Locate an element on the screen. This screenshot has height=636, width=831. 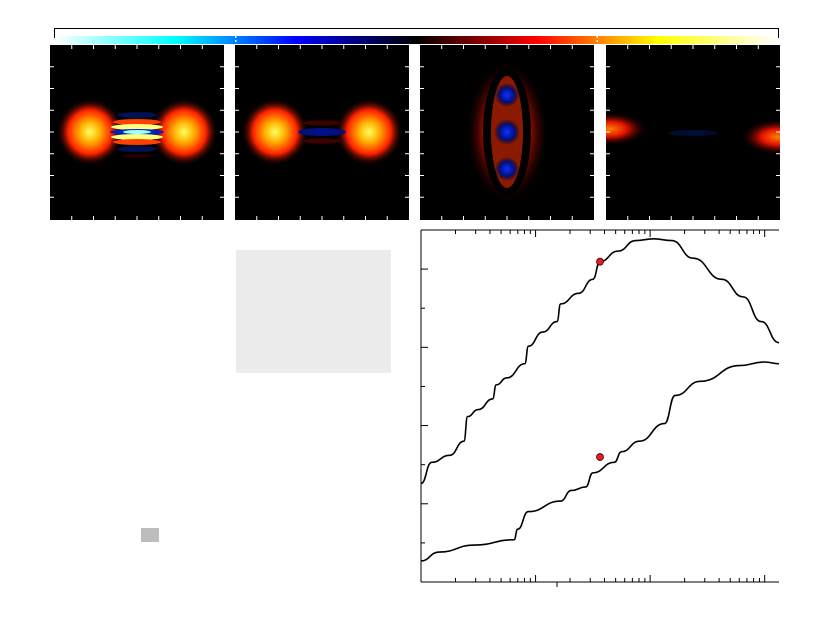
panel-3-field is located at coordinates (507, 132).